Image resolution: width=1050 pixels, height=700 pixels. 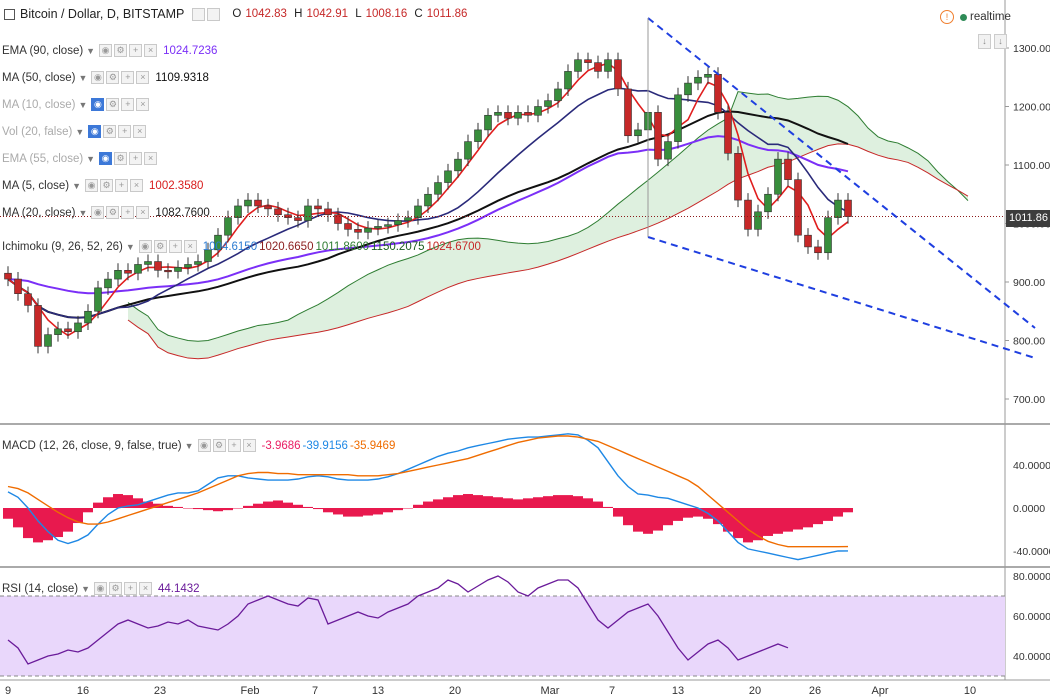 I want to click on indicator-legend-row: MA (10, close) ▼ ◉ ⚙ + ×, so click(x=77, y=104).